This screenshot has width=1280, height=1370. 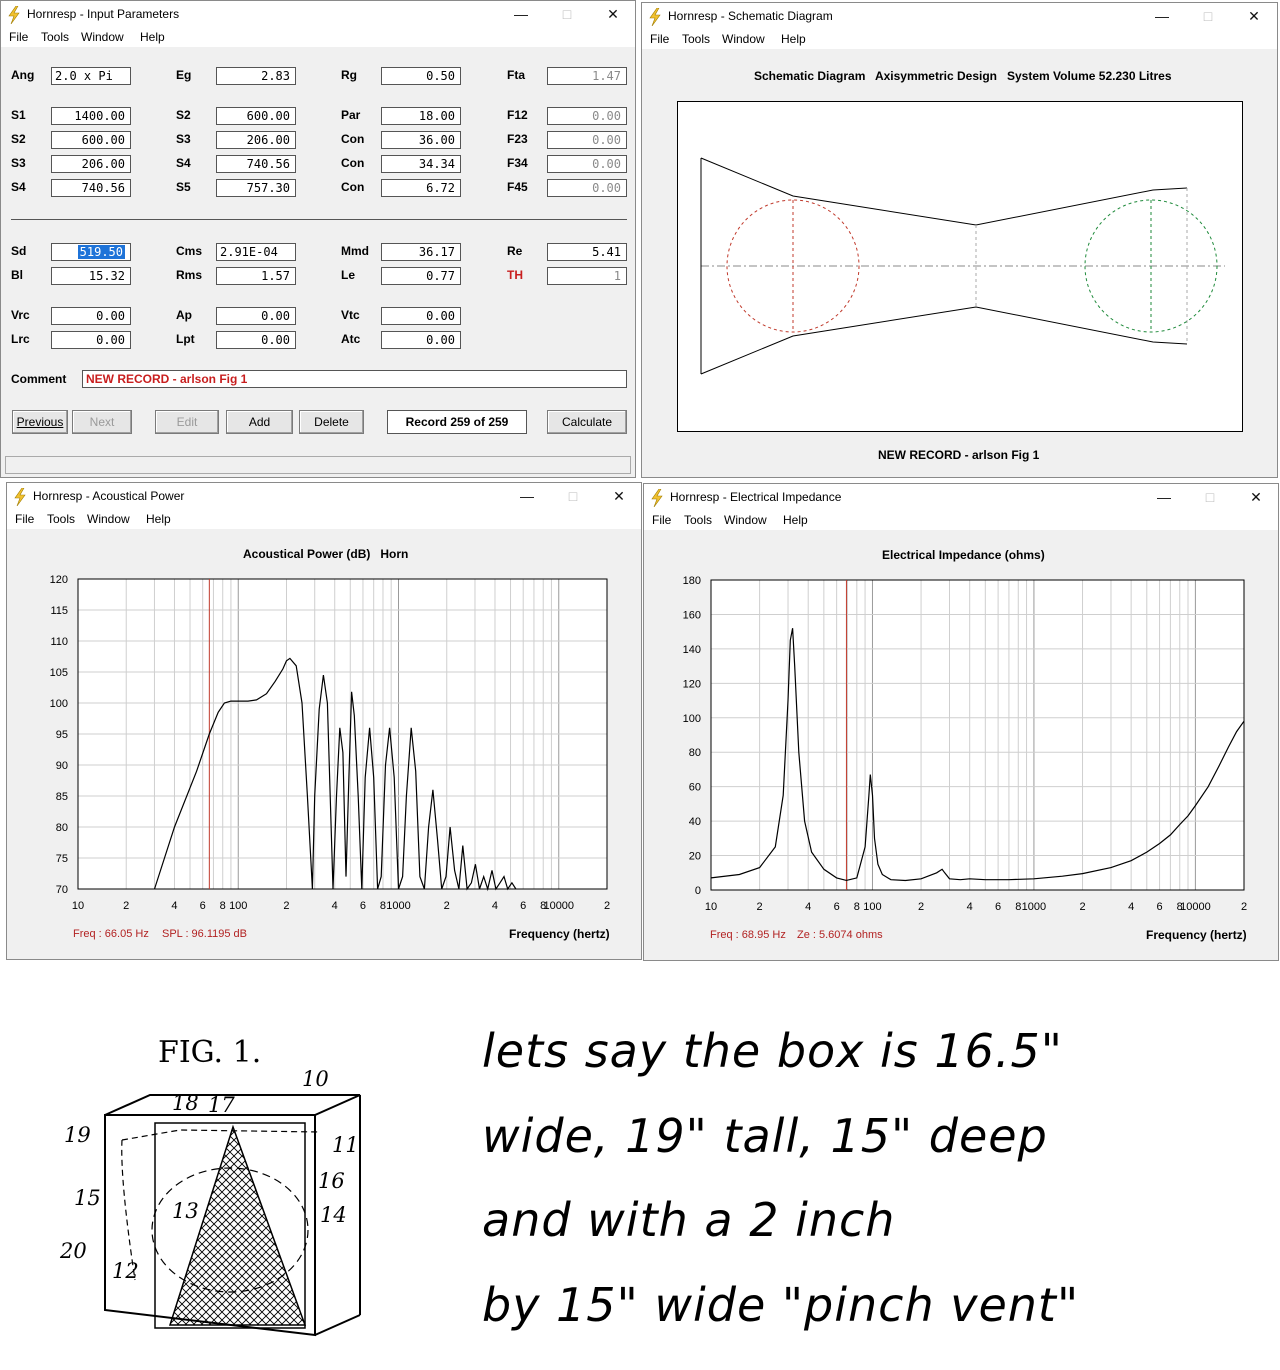 What do you see at coordinates (587, 422) in the screenshot?
I see `calculate-button: Calculate` at bounding box center [587, 422].